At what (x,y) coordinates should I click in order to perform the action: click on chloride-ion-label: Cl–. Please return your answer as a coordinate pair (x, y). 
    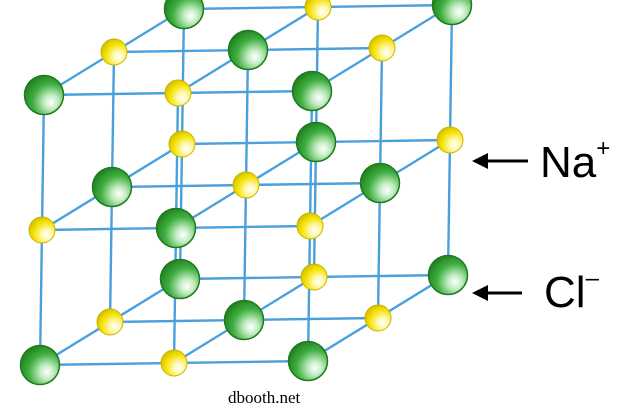
    Looking at the image, I should click on (571, 292).